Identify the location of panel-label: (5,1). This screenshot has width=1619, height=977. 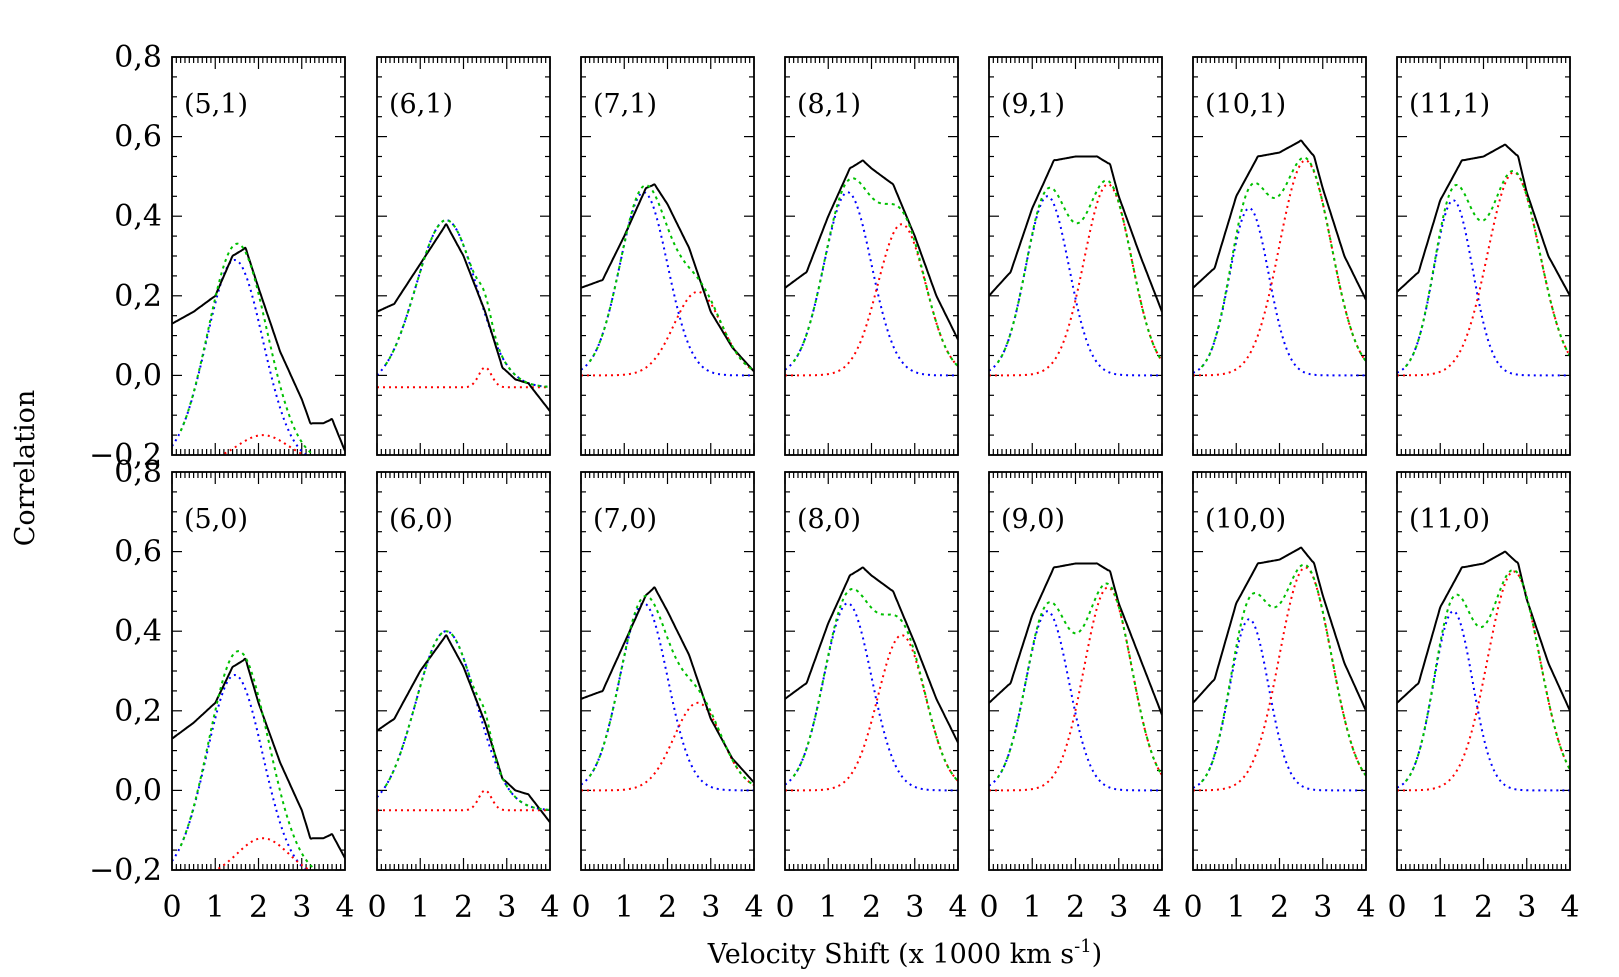
(216, 104).